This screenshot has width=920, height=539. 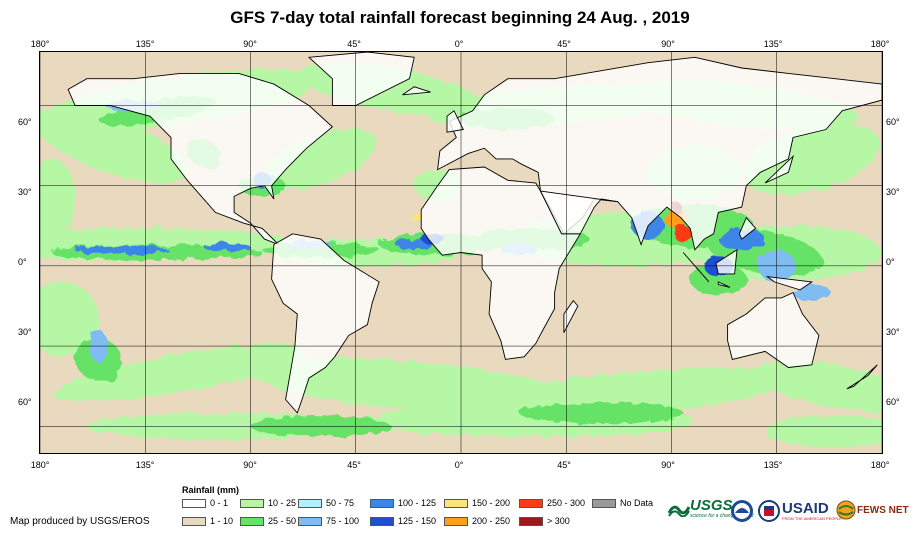 What do you see at coordinates (564, 465) in the screenshot?
I see `lon-label-bottom-5: 45°` at bounding box center [564, 465].